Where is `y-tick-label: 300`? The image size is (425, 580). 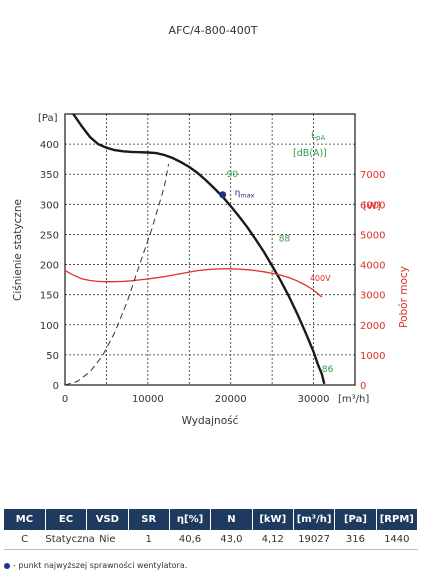 y-tick-label: 300 is located at coordinates (49, 205).